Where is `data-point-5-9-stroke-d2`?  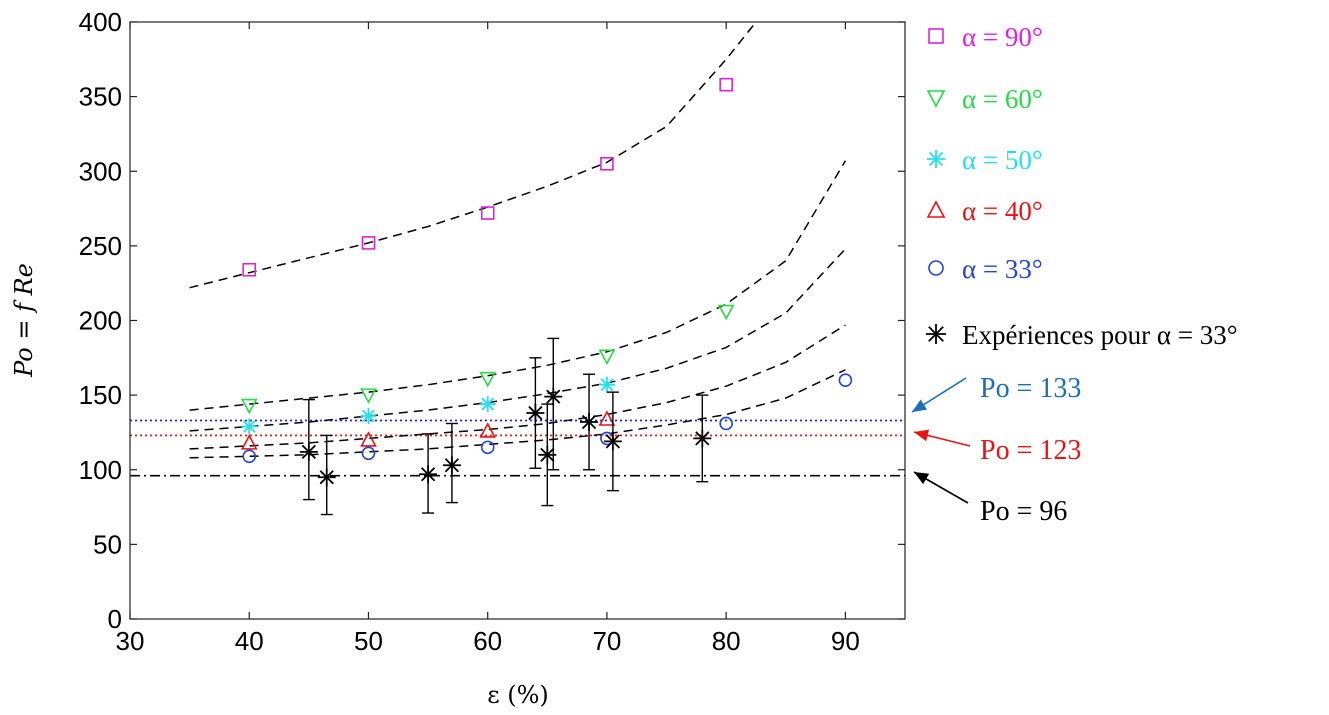 data-point-5-9-stroke-d2 is located at coordinates (702, 438).